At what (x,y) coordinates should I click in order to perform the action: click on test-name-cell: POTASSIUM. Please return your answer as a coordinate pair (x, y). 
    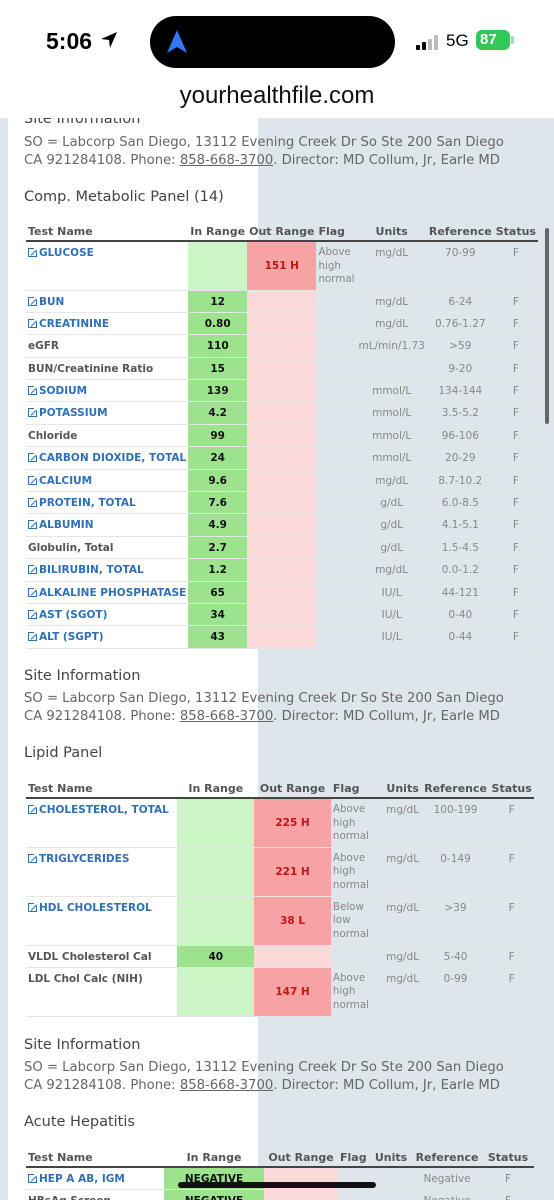
    Looking at the image, I should click on (107, 413).